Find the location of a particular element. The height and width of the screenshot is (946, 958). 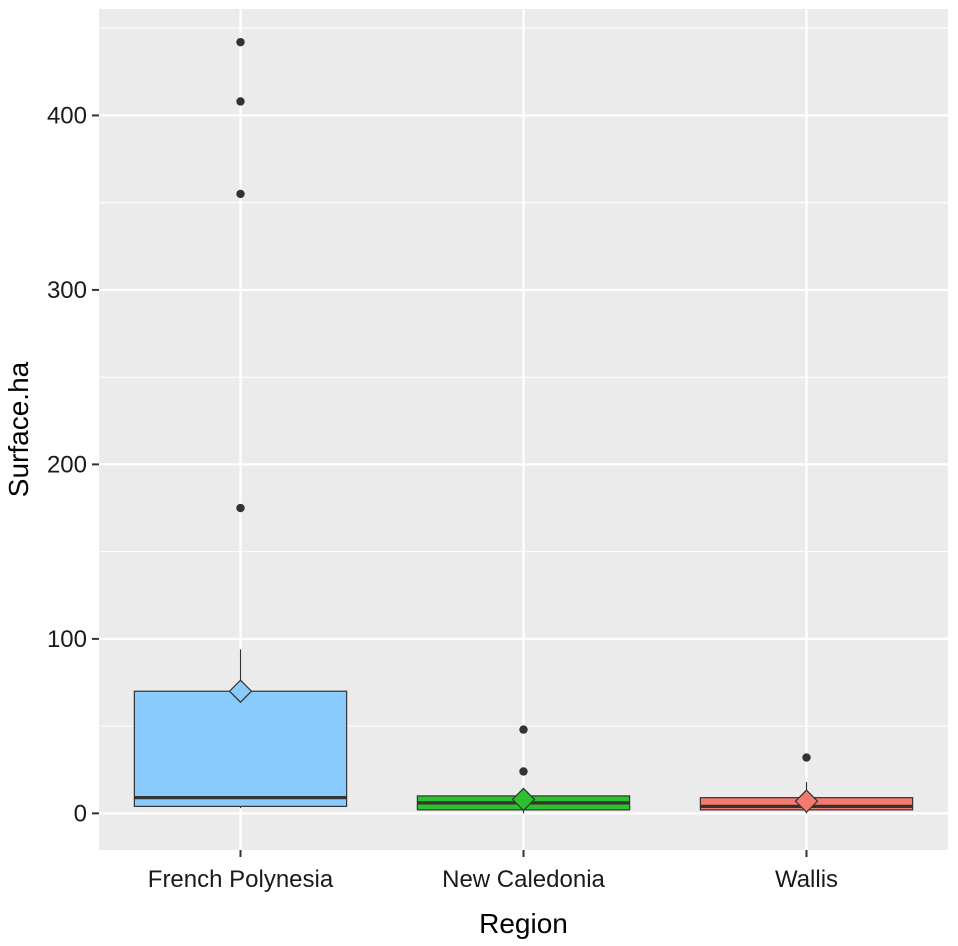

y-tick-label: 300 is located at coordinates (67, 290).